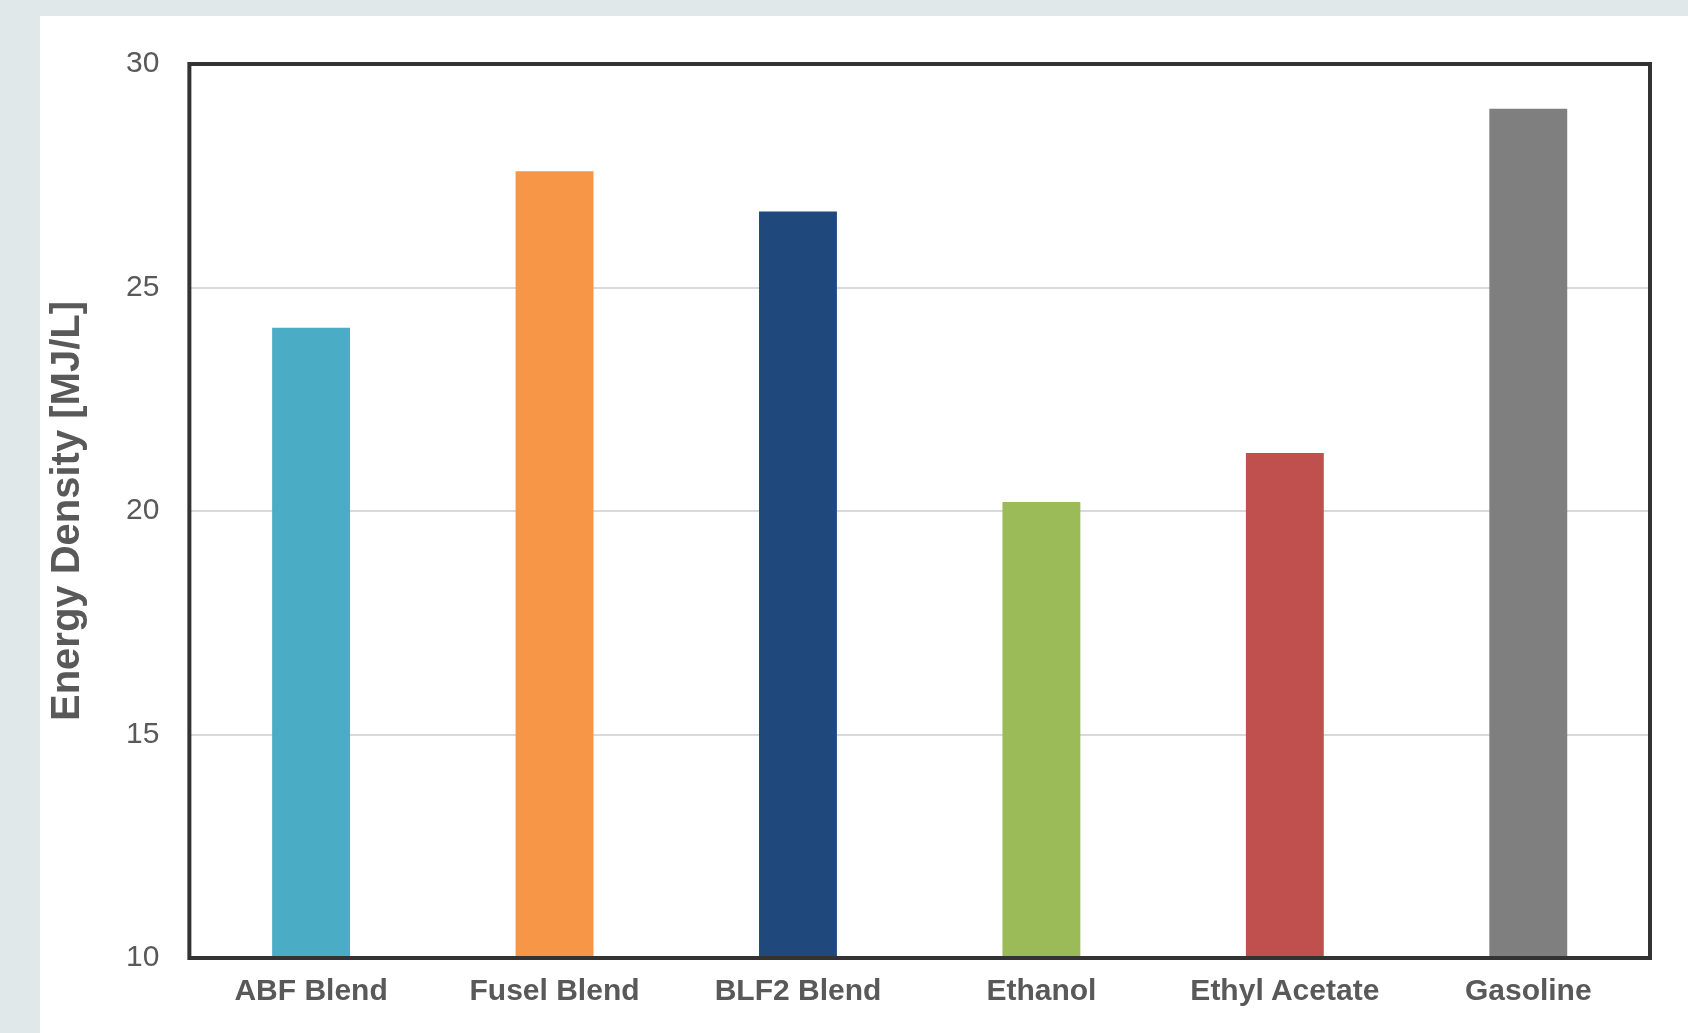  I want to click on y-tick-label: 30, so click(142, 62).